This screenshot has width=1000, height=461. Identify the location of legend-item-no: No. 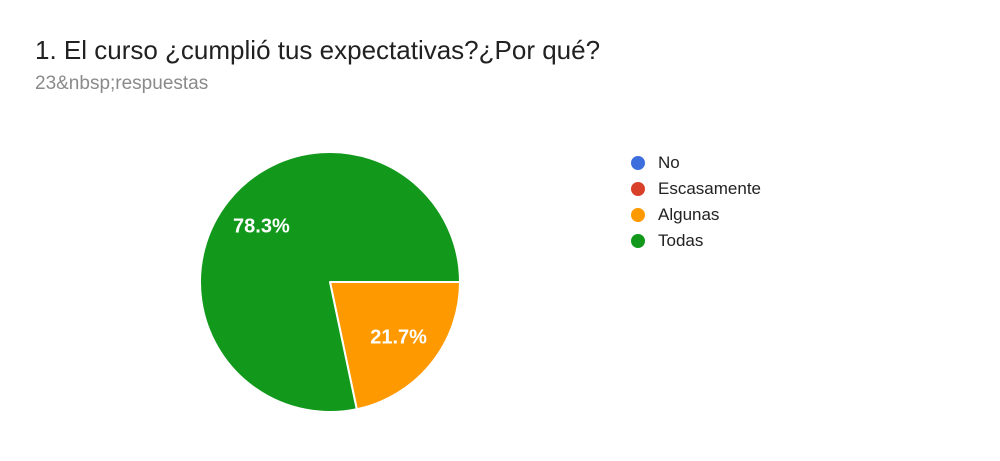
(696, 163).